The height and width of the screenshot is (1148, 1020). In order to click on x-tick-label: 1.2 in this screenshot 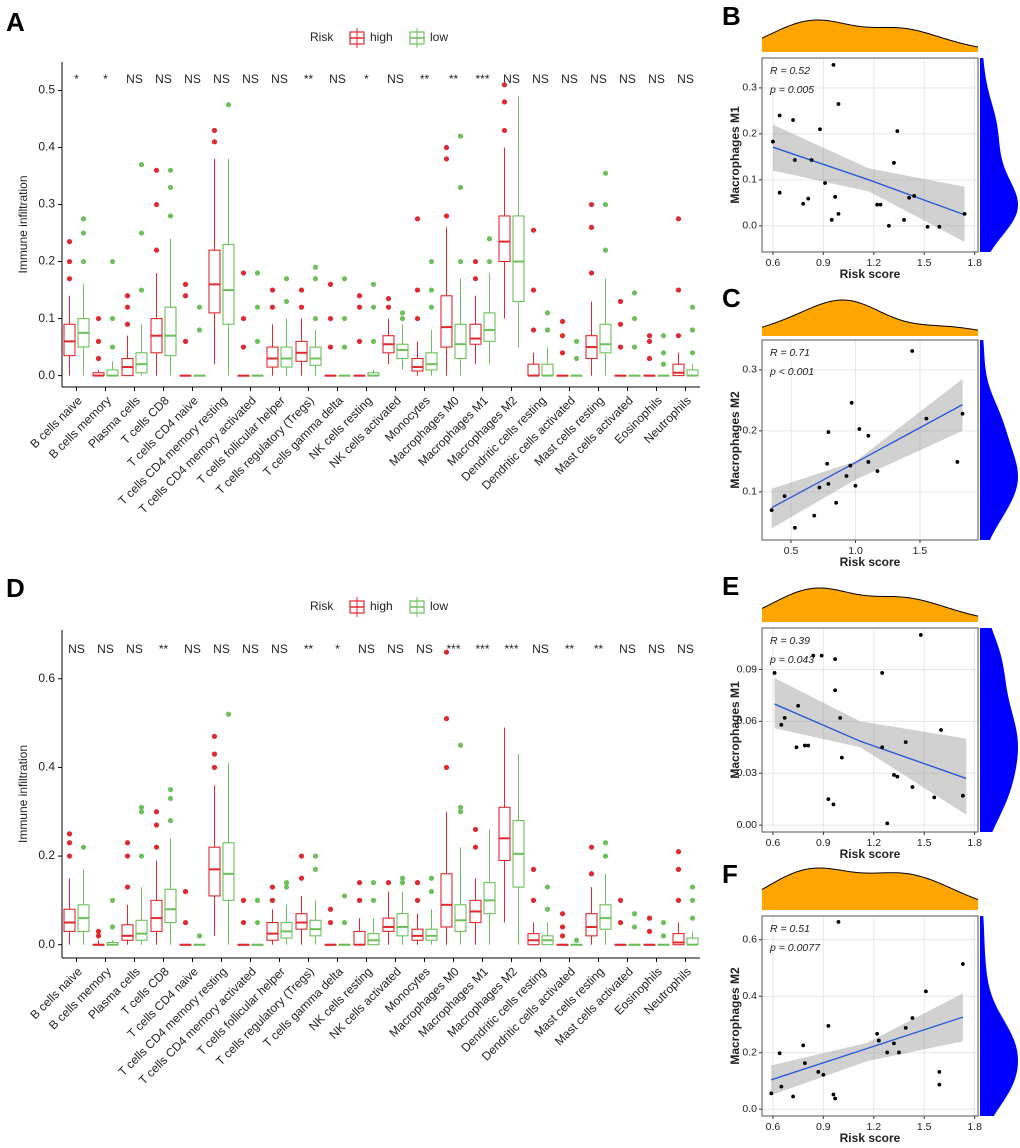, I will do `click(873, 263)`.